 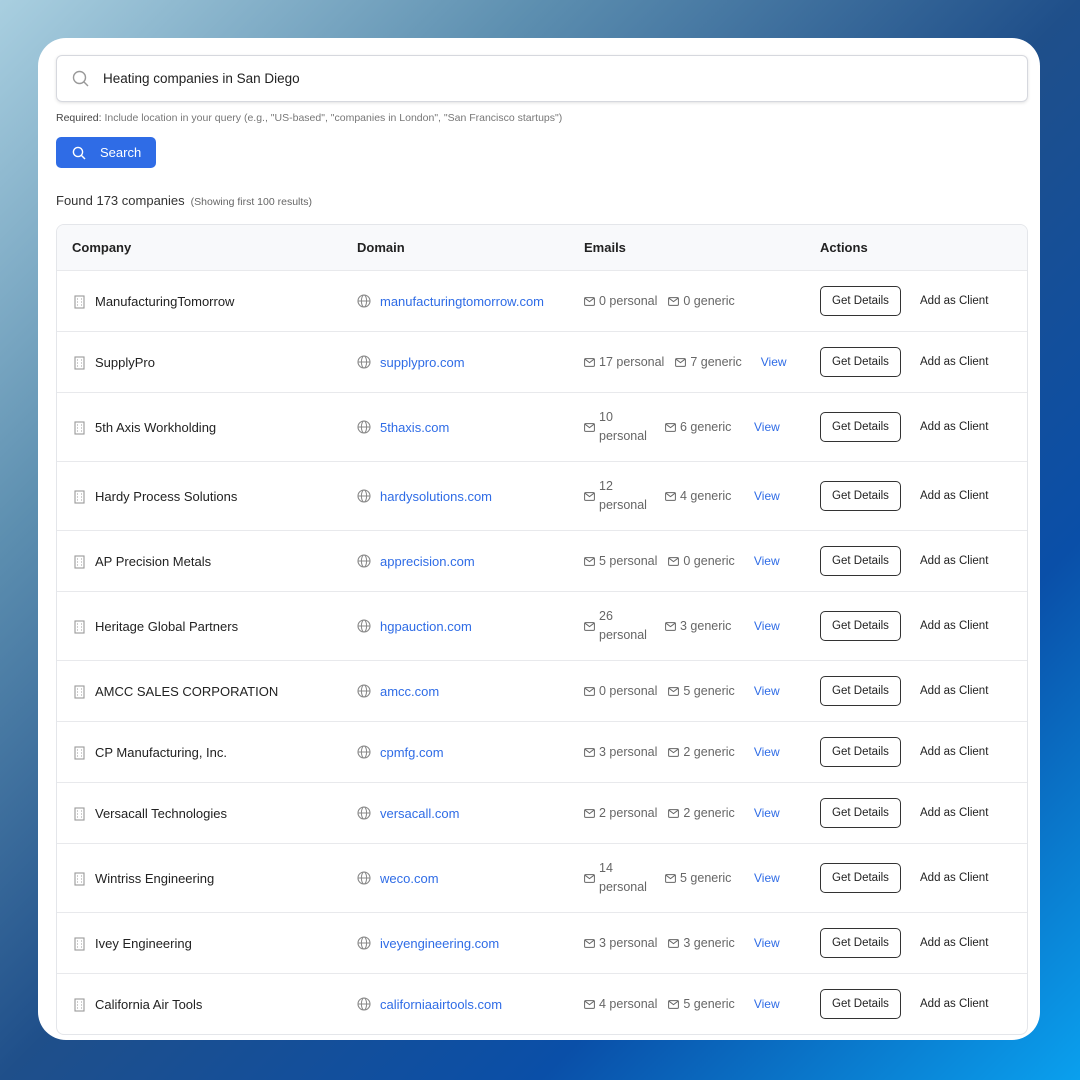 I want to click on company-cell: Hardy Process Solutions, so click(x=207, y=496).